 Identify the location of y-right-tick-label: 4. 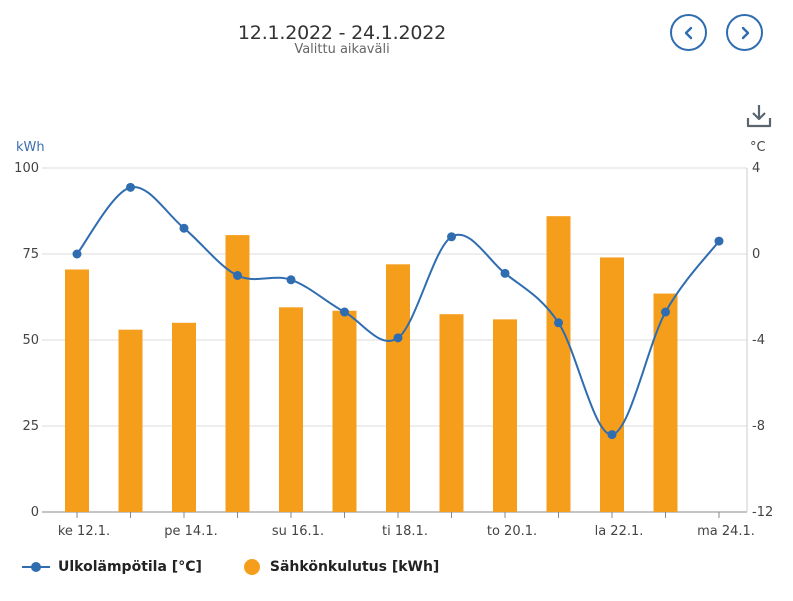
(756, 168).